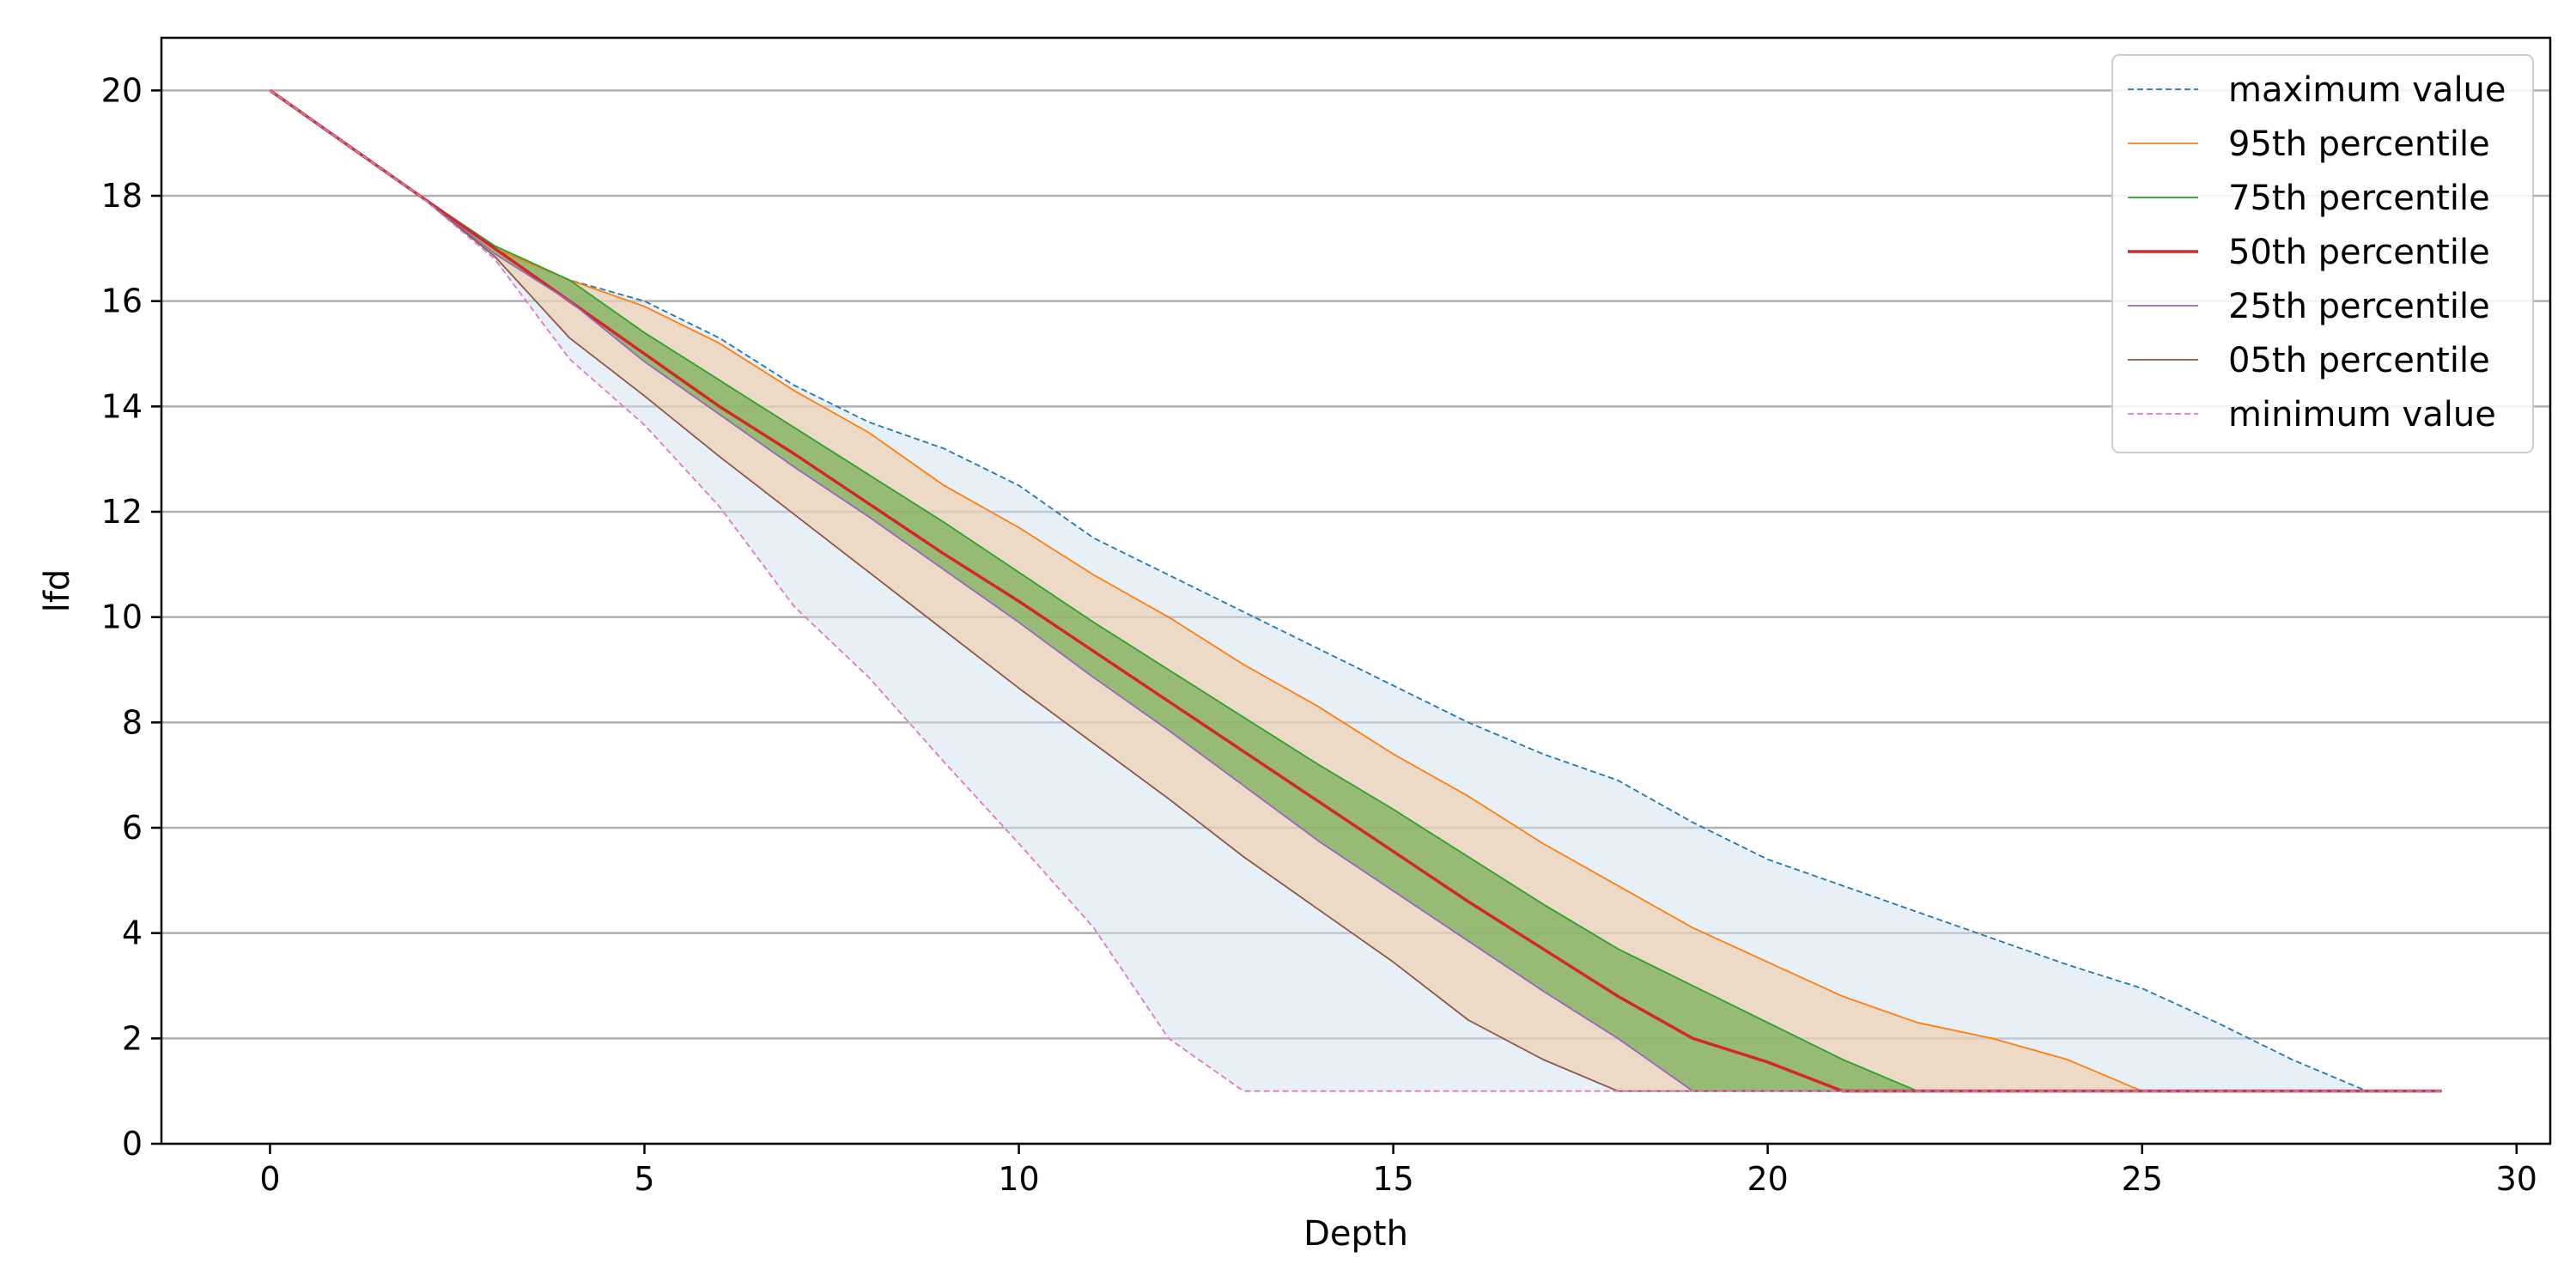 This screenshot has height=1288, width=2576. What do you see at coordinates (2142, 1179) in the screenshot?
I see `x-tick-label: 25` at bounding box center [2142, 1179].